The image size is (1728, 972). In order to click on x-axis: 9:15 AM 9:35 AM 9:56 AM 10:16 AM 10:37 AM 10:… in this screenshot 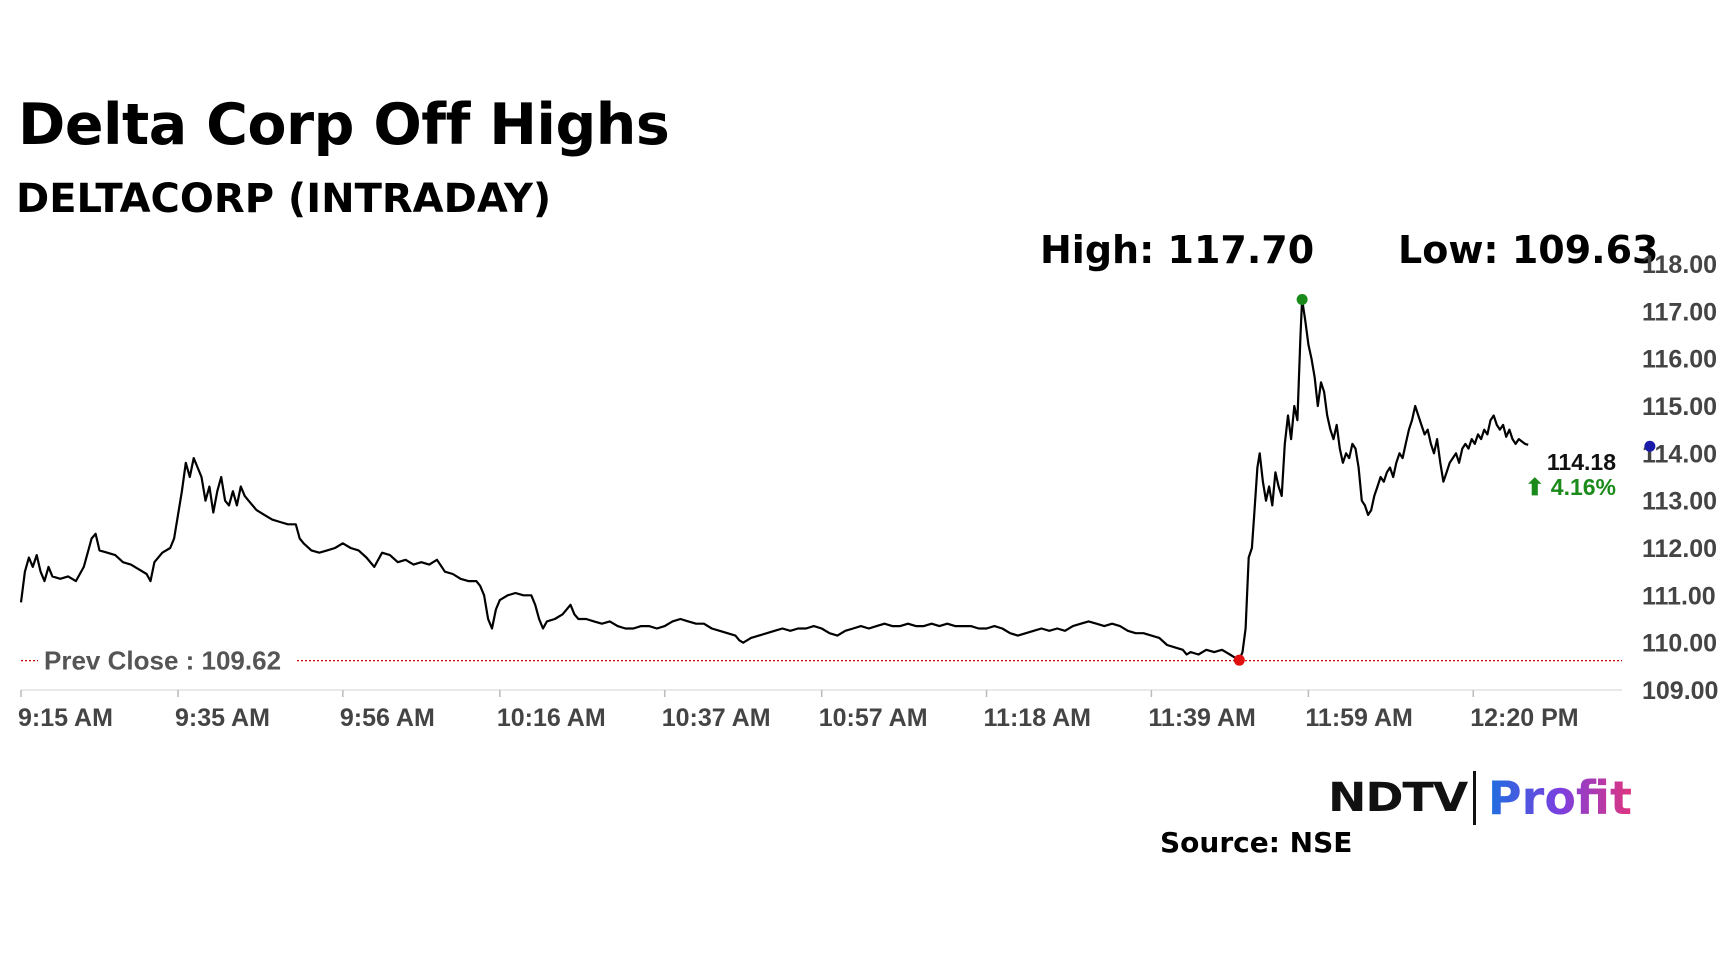, I will do `click(798, 711)`.